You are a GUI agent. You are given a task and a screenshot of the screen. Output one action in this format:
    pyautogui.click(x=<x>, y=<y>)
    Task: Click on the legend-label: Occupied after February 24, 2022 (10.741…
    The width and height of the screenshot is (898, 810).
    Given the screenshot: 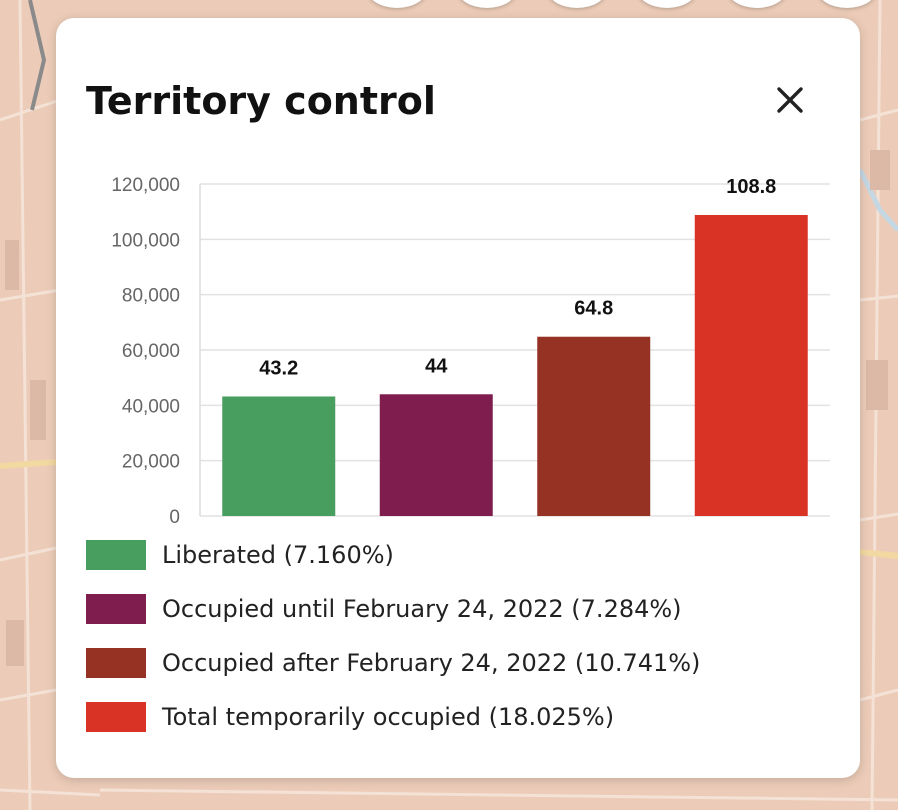 What is the action you would take?
    pyautogui.click(x=431, y=663)
    